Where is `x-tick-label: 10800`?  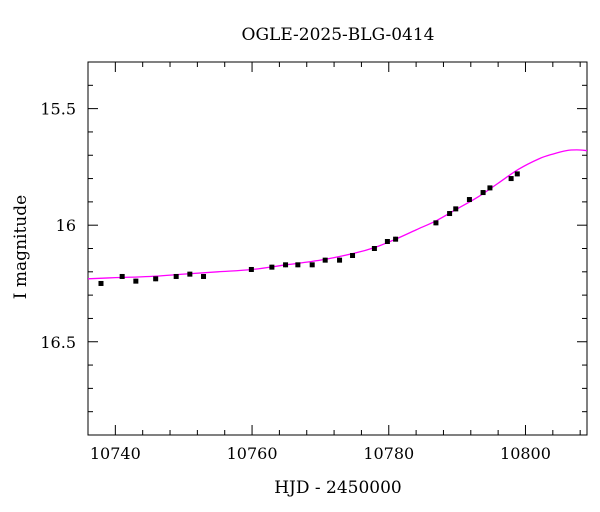
x-tick-label: 10800 is located at coordinates (525, 453).